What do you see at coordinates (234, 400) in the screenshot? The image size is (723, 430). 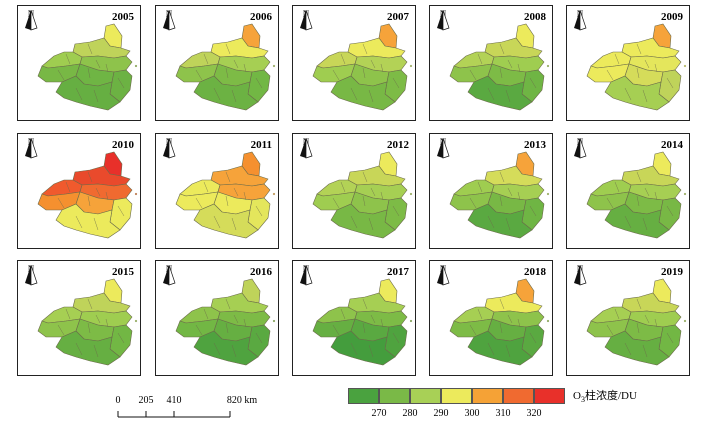 I see `scale-max-value: 820` at bounding box center [234, 400].